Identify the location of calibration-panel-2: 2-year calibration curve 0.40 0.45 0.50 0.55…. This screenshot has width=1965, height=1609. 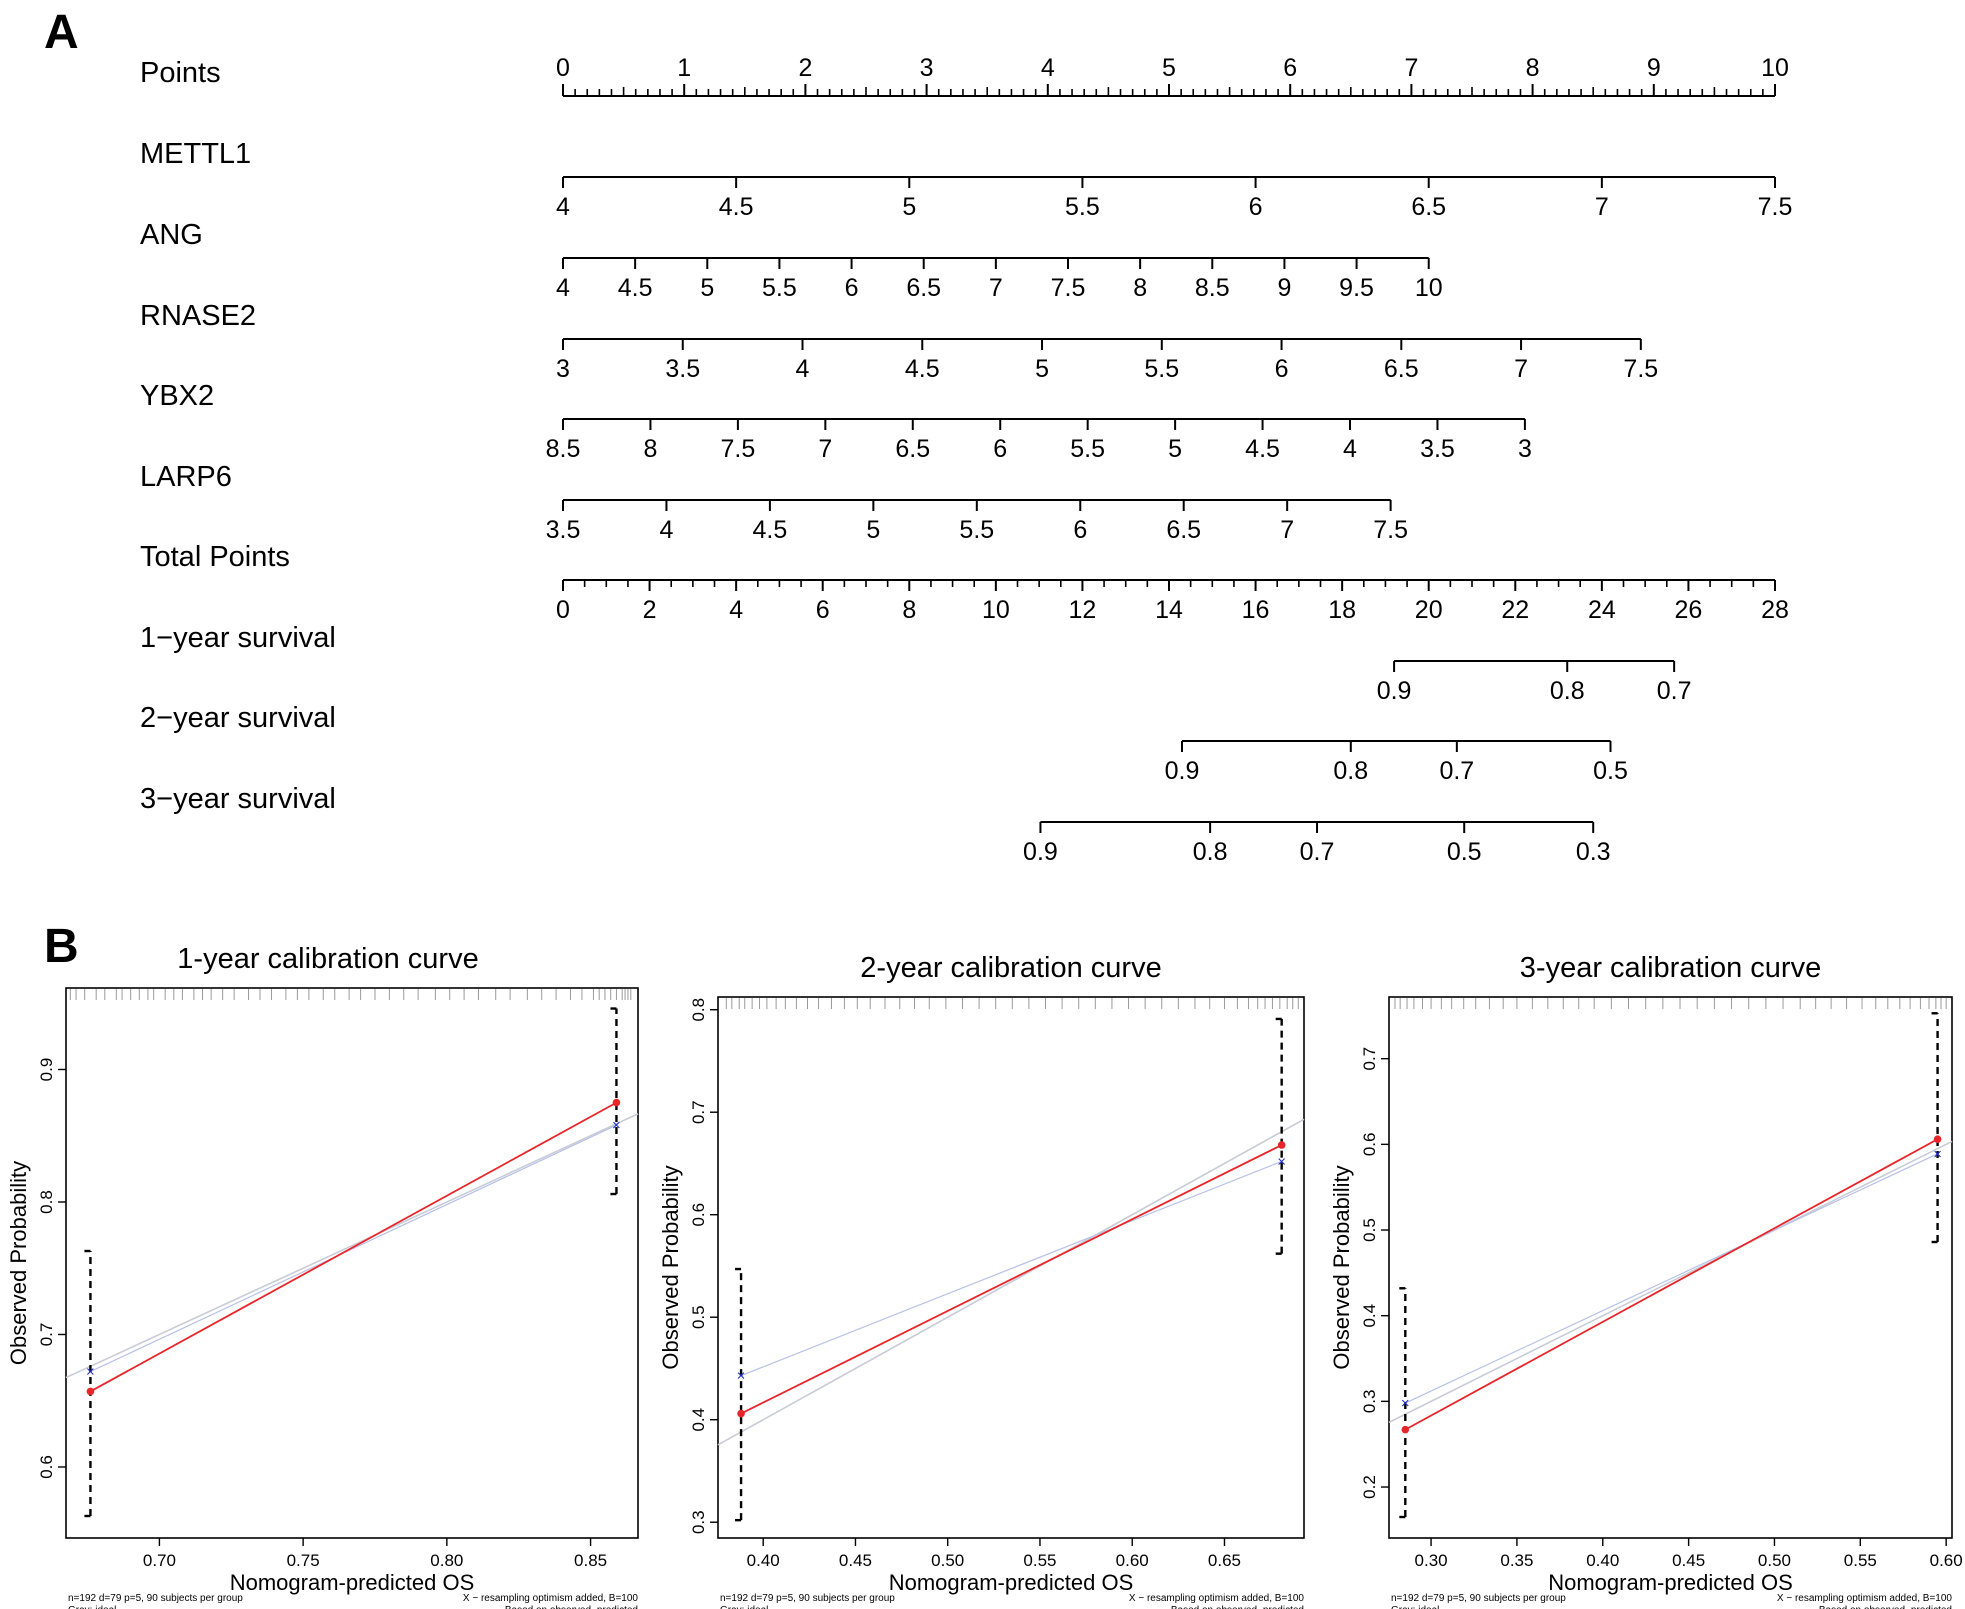
(981, 1280).